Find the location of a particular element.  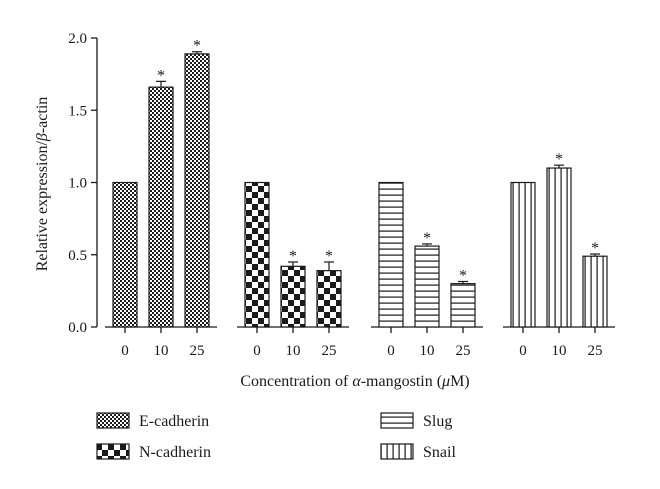

legend-label-slug: Slug is located at coordinates (437, 421).